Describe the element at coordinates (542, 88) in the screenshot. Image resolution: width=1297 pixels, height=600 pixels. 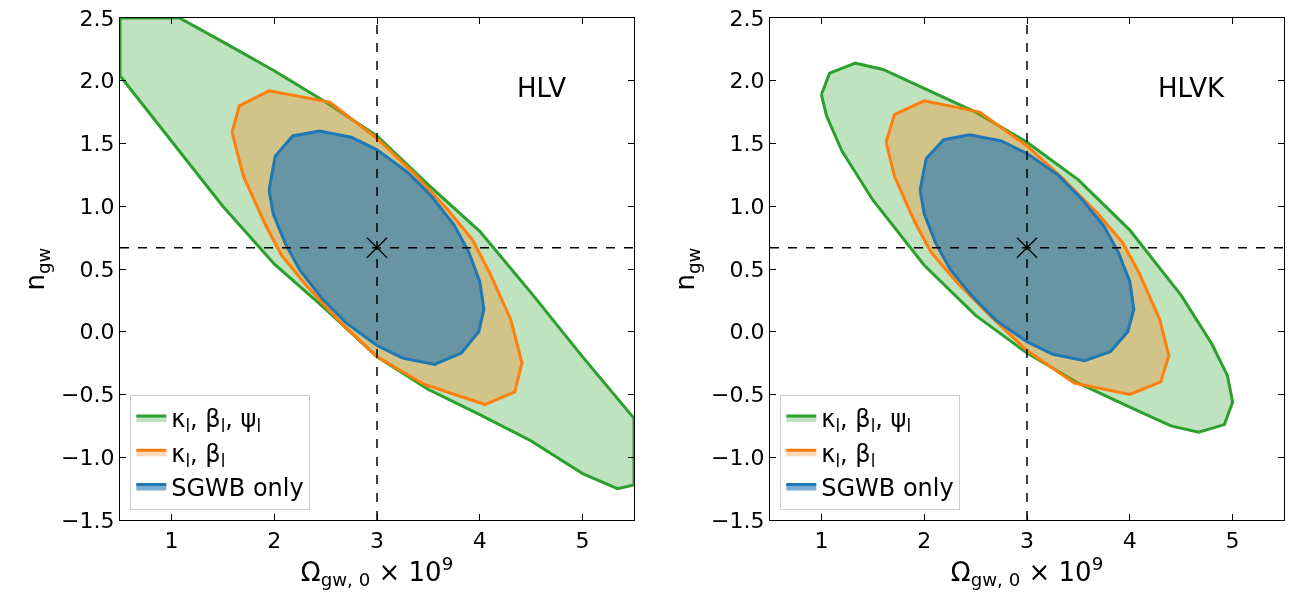
I see `annotation: HLV` at that location.